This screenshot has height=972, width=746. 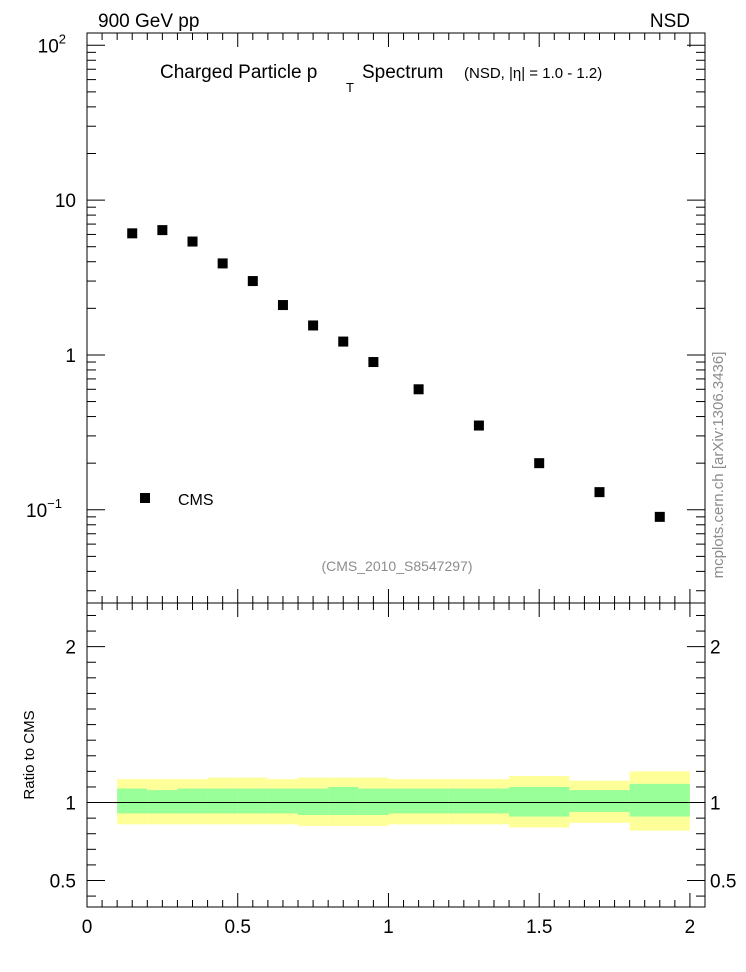 What do you see at coordinates (87, 927) in the screenshot?
I see `x-tick-label-0: 0` at bounding box center [87, 927].